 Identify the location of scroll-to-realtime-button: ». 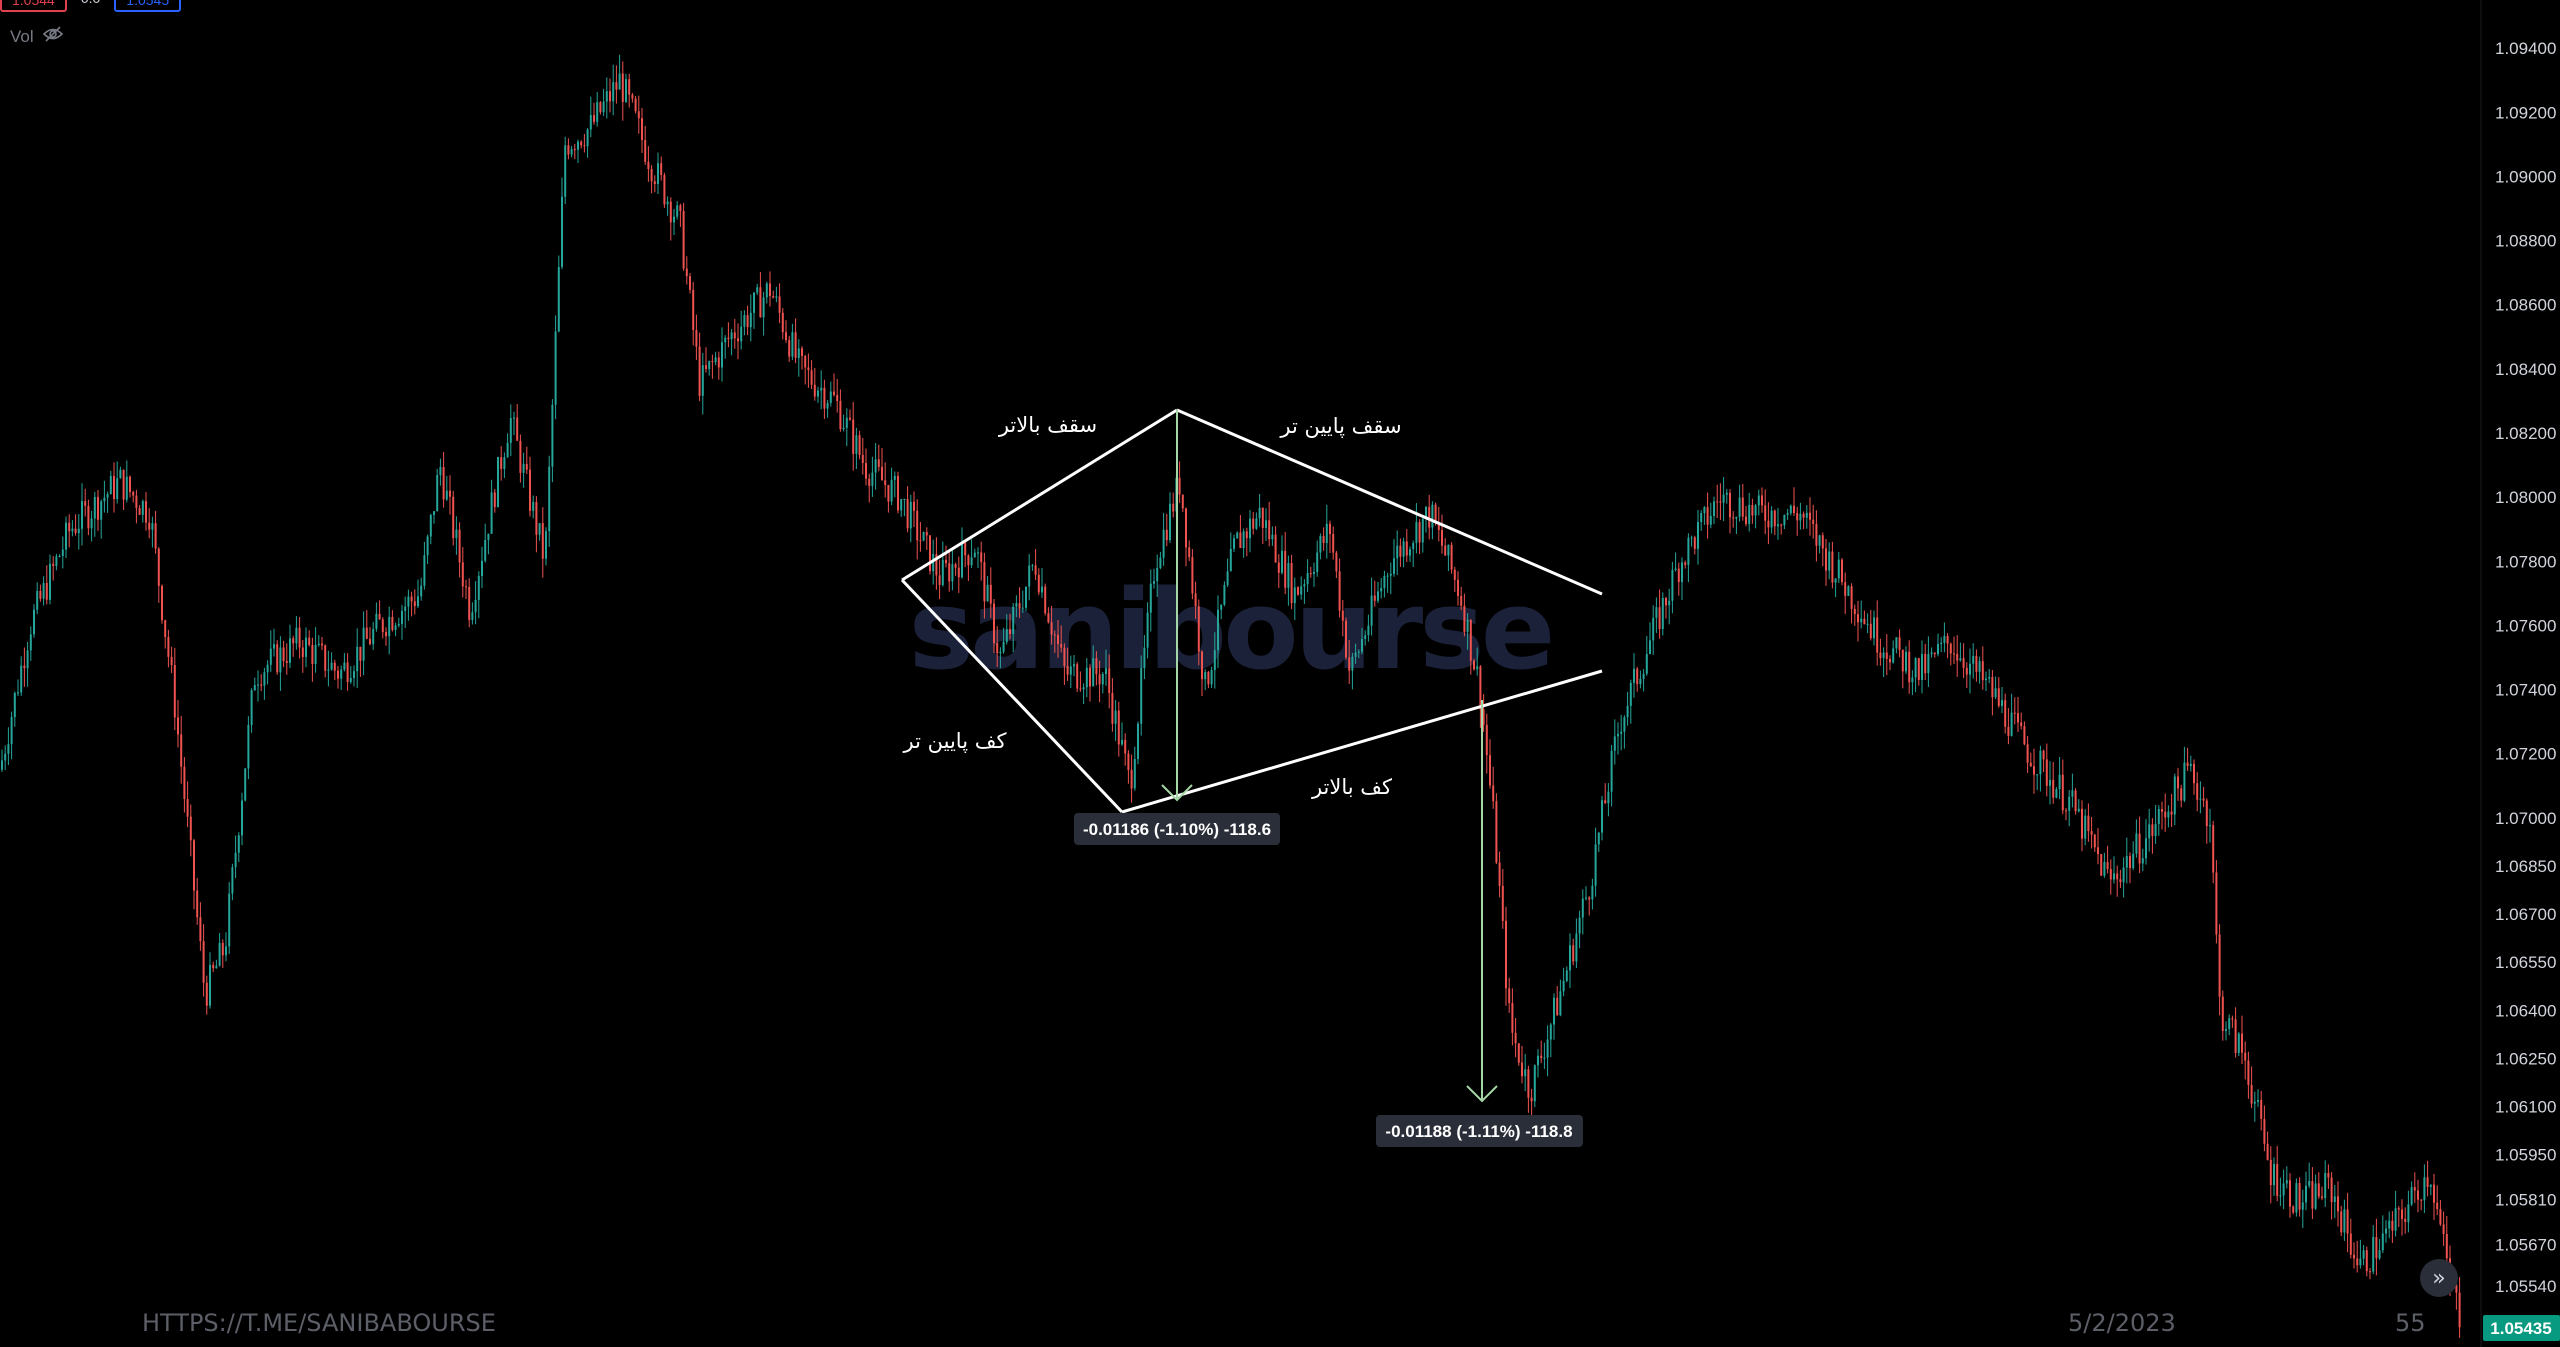
(2439, 1278).